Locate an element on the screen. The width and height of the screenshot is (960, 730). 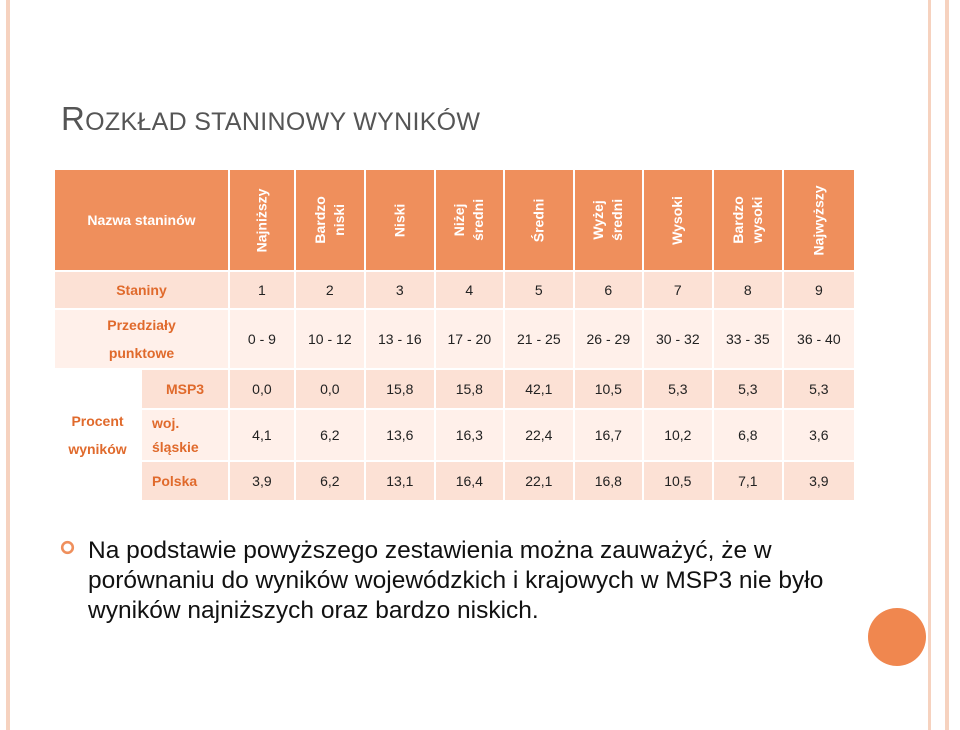
table-cell: 26 - 29 is located at coordinates (608, 339).